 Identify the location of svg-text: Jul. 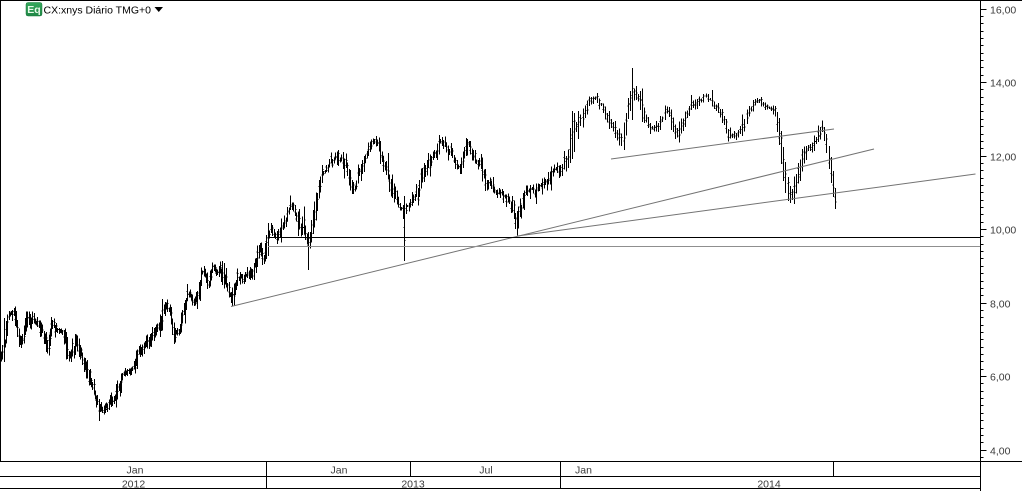
(485, 471).